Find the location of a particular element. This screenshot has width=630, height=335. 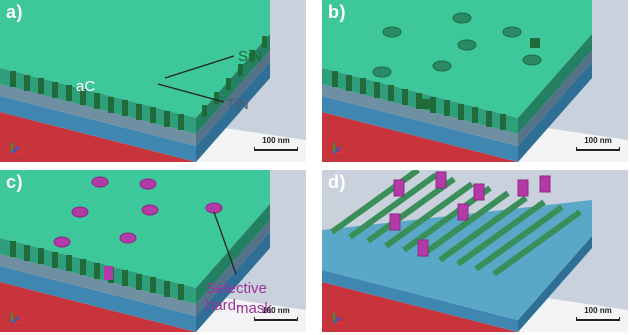

panel-b-label: b) is located at coordinates (337, 12).